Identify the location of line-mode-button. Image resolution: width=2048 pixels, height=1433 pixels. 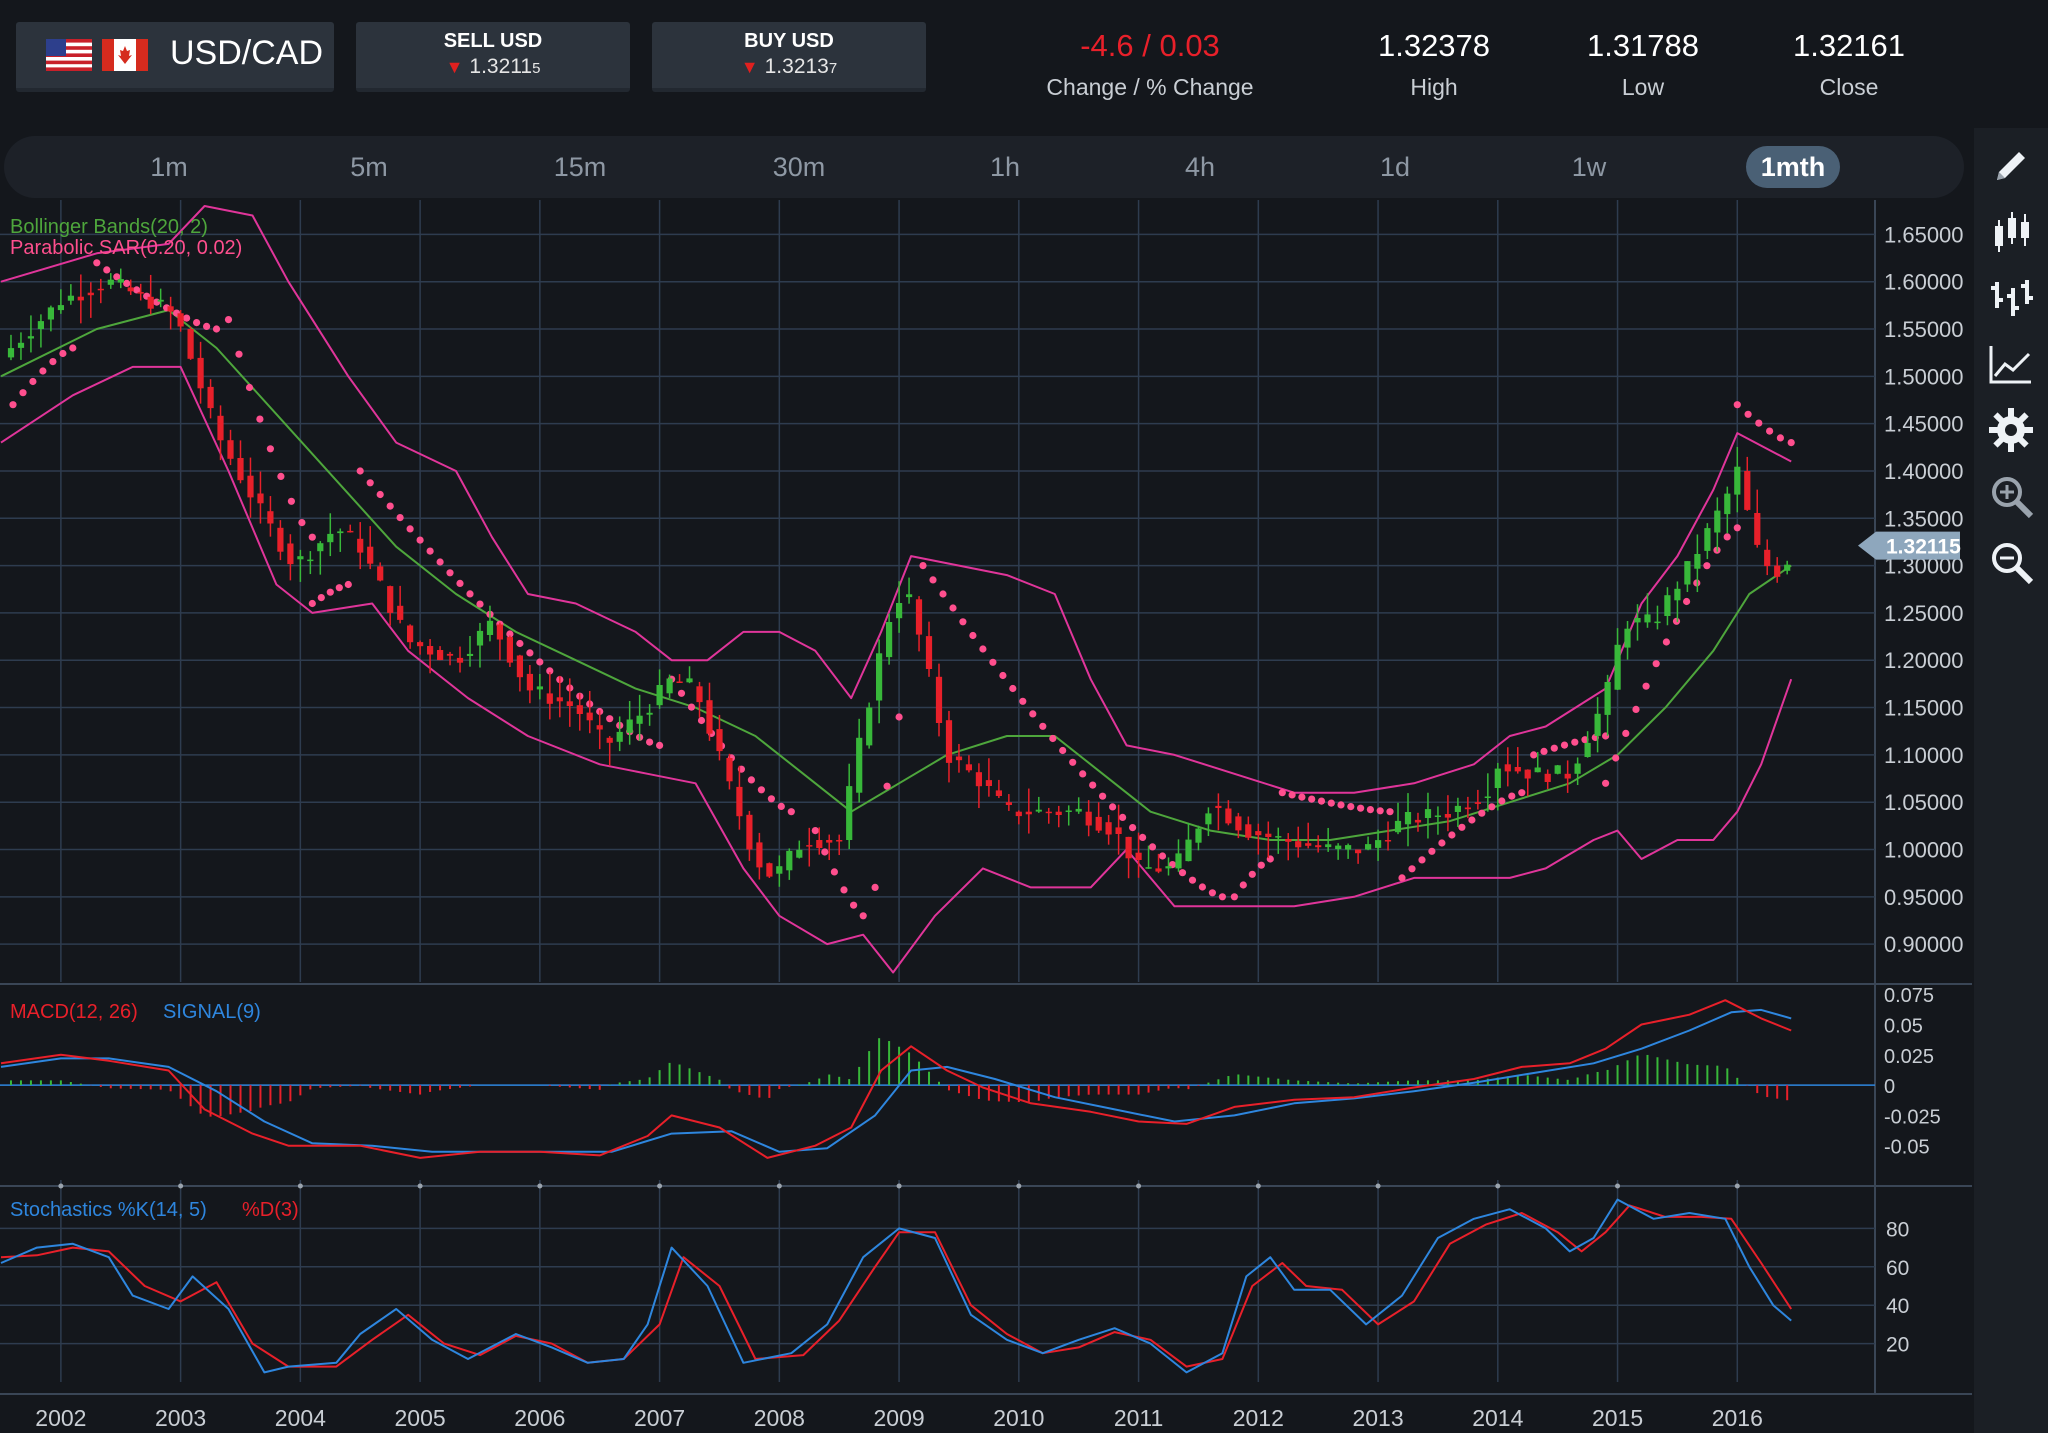
(2011, 364).